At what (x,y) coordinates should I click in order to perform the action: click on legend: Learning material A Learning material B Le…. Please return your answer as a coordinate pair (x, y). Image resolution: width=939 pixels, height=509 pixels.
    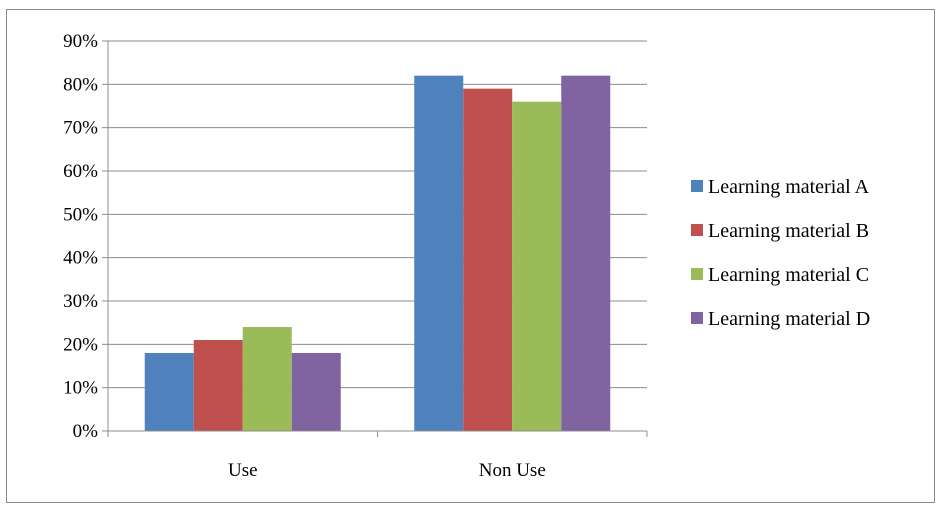
    Looking at the image, I should click on (780, 253).